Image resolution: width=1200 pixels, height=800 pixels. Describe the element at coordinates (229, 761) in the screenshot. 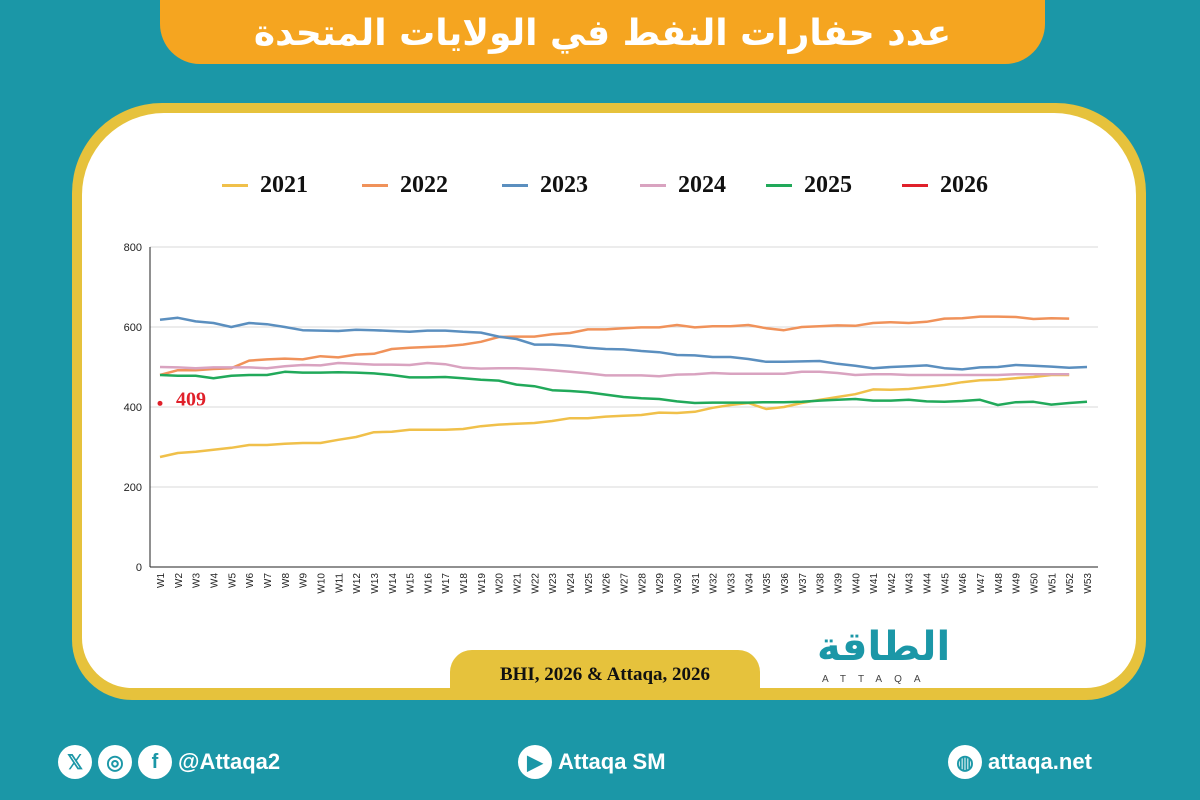

I see `social-handle: @Attaqa2` at that location.